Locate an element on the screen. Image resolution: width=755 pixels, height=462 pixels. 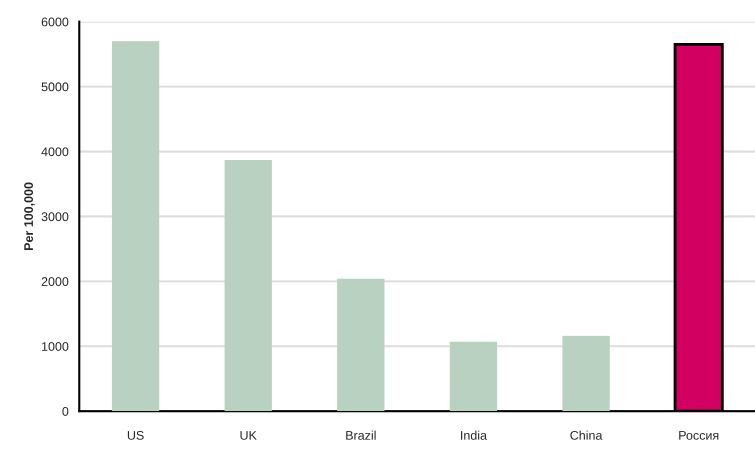
x-tick-label: US is located at coordinates (136, 435).